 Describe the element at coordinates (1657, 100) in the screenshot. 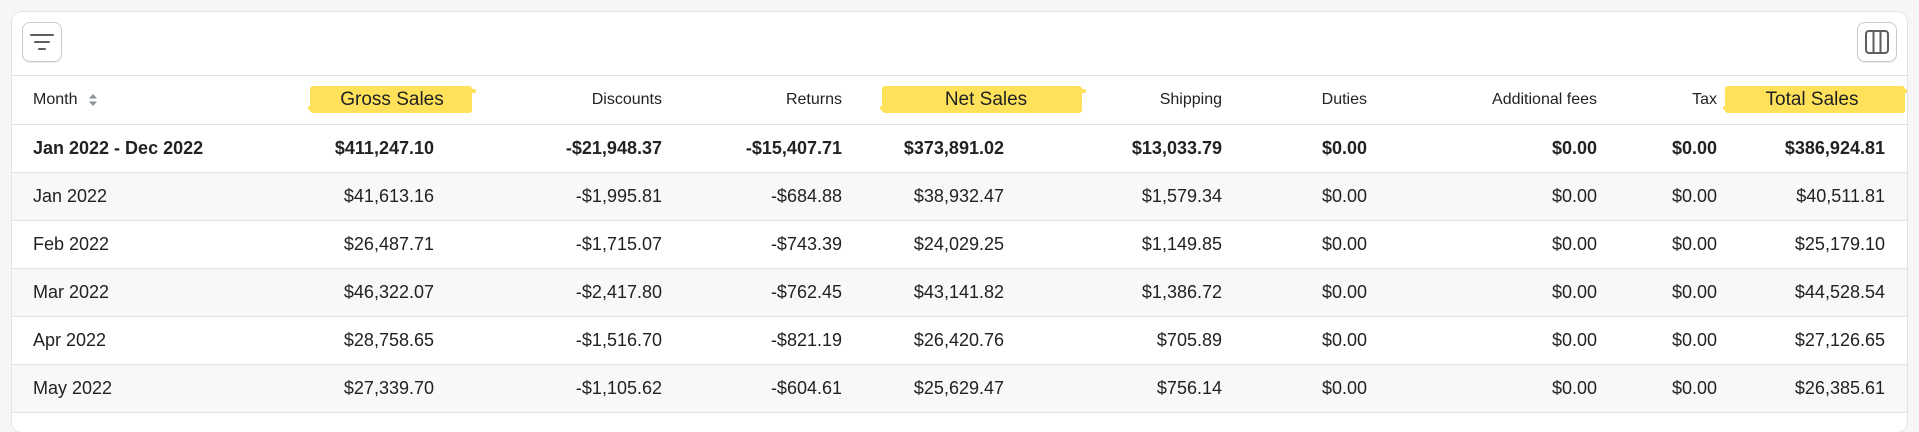

I see `column-header-tax: Tax` at that location.